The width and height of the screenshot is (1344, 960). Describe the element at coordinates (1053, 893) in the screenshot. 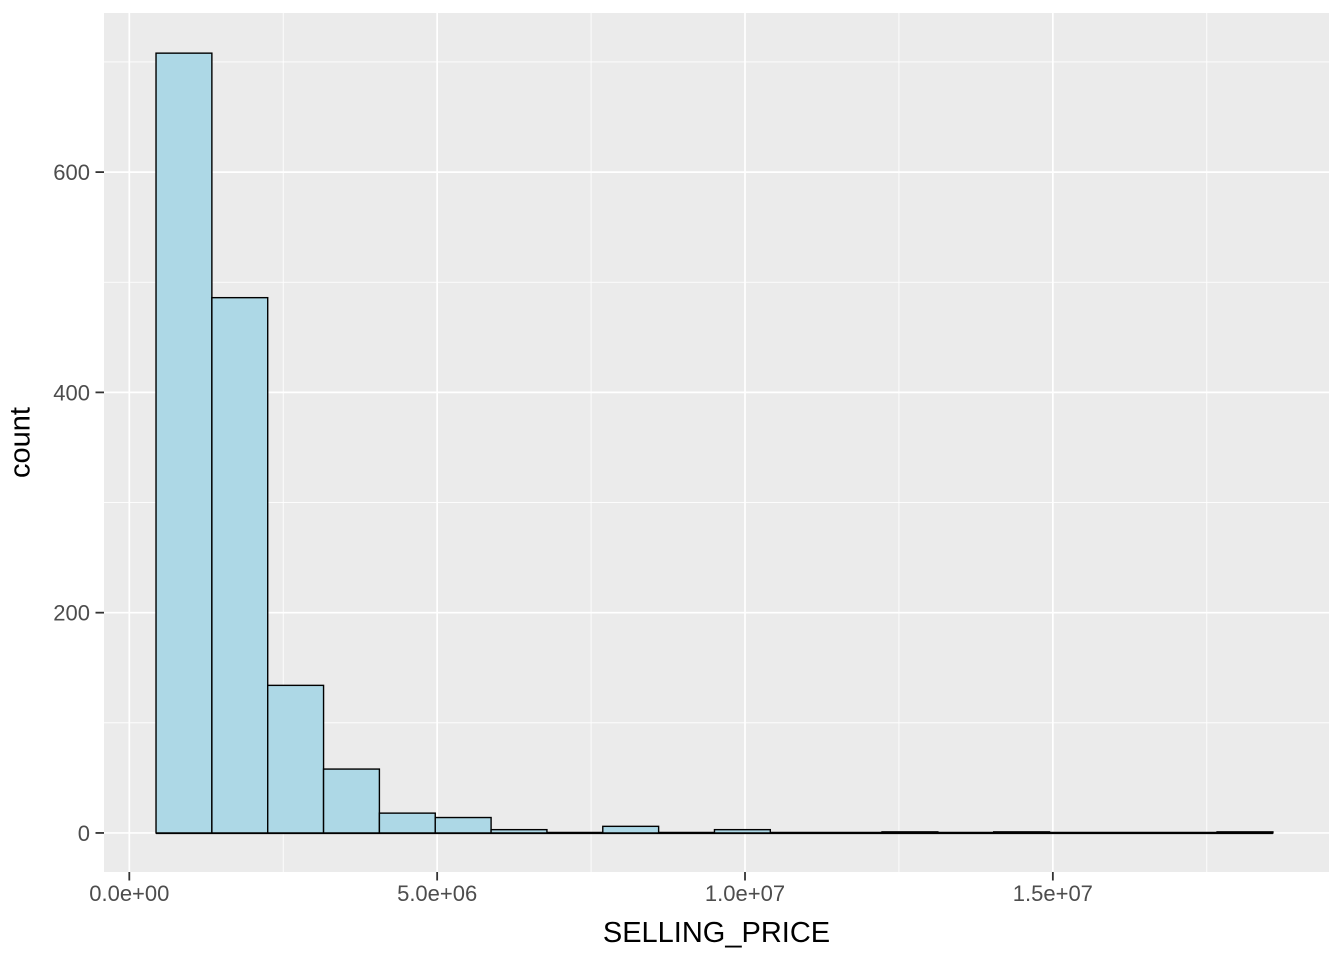

I see `x-tick-label: 1.5e+07` at that location.